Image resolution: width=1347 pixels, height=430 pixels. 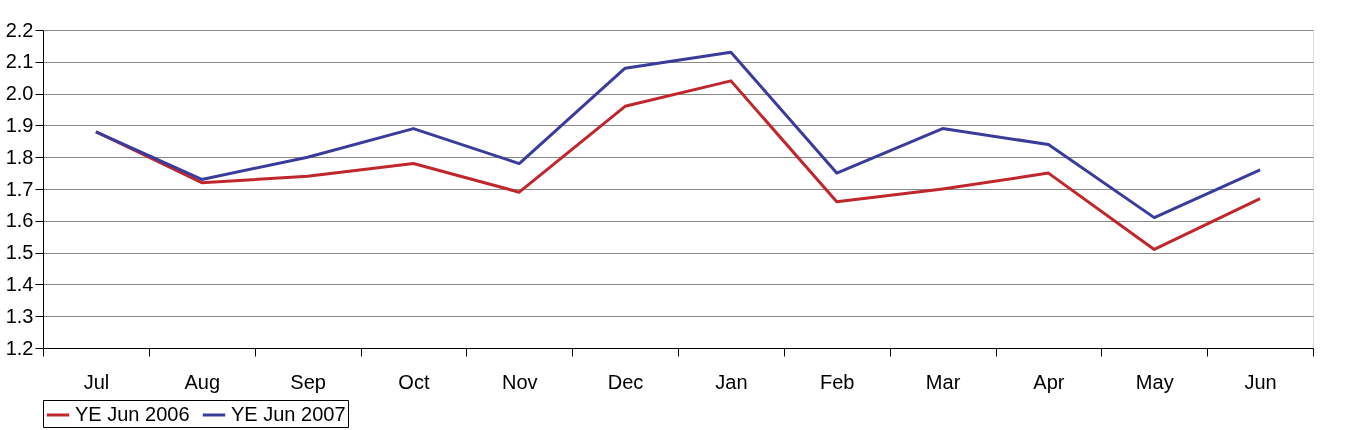 I want to click on x-tick-label: Dec, so click(x=625, y=381).